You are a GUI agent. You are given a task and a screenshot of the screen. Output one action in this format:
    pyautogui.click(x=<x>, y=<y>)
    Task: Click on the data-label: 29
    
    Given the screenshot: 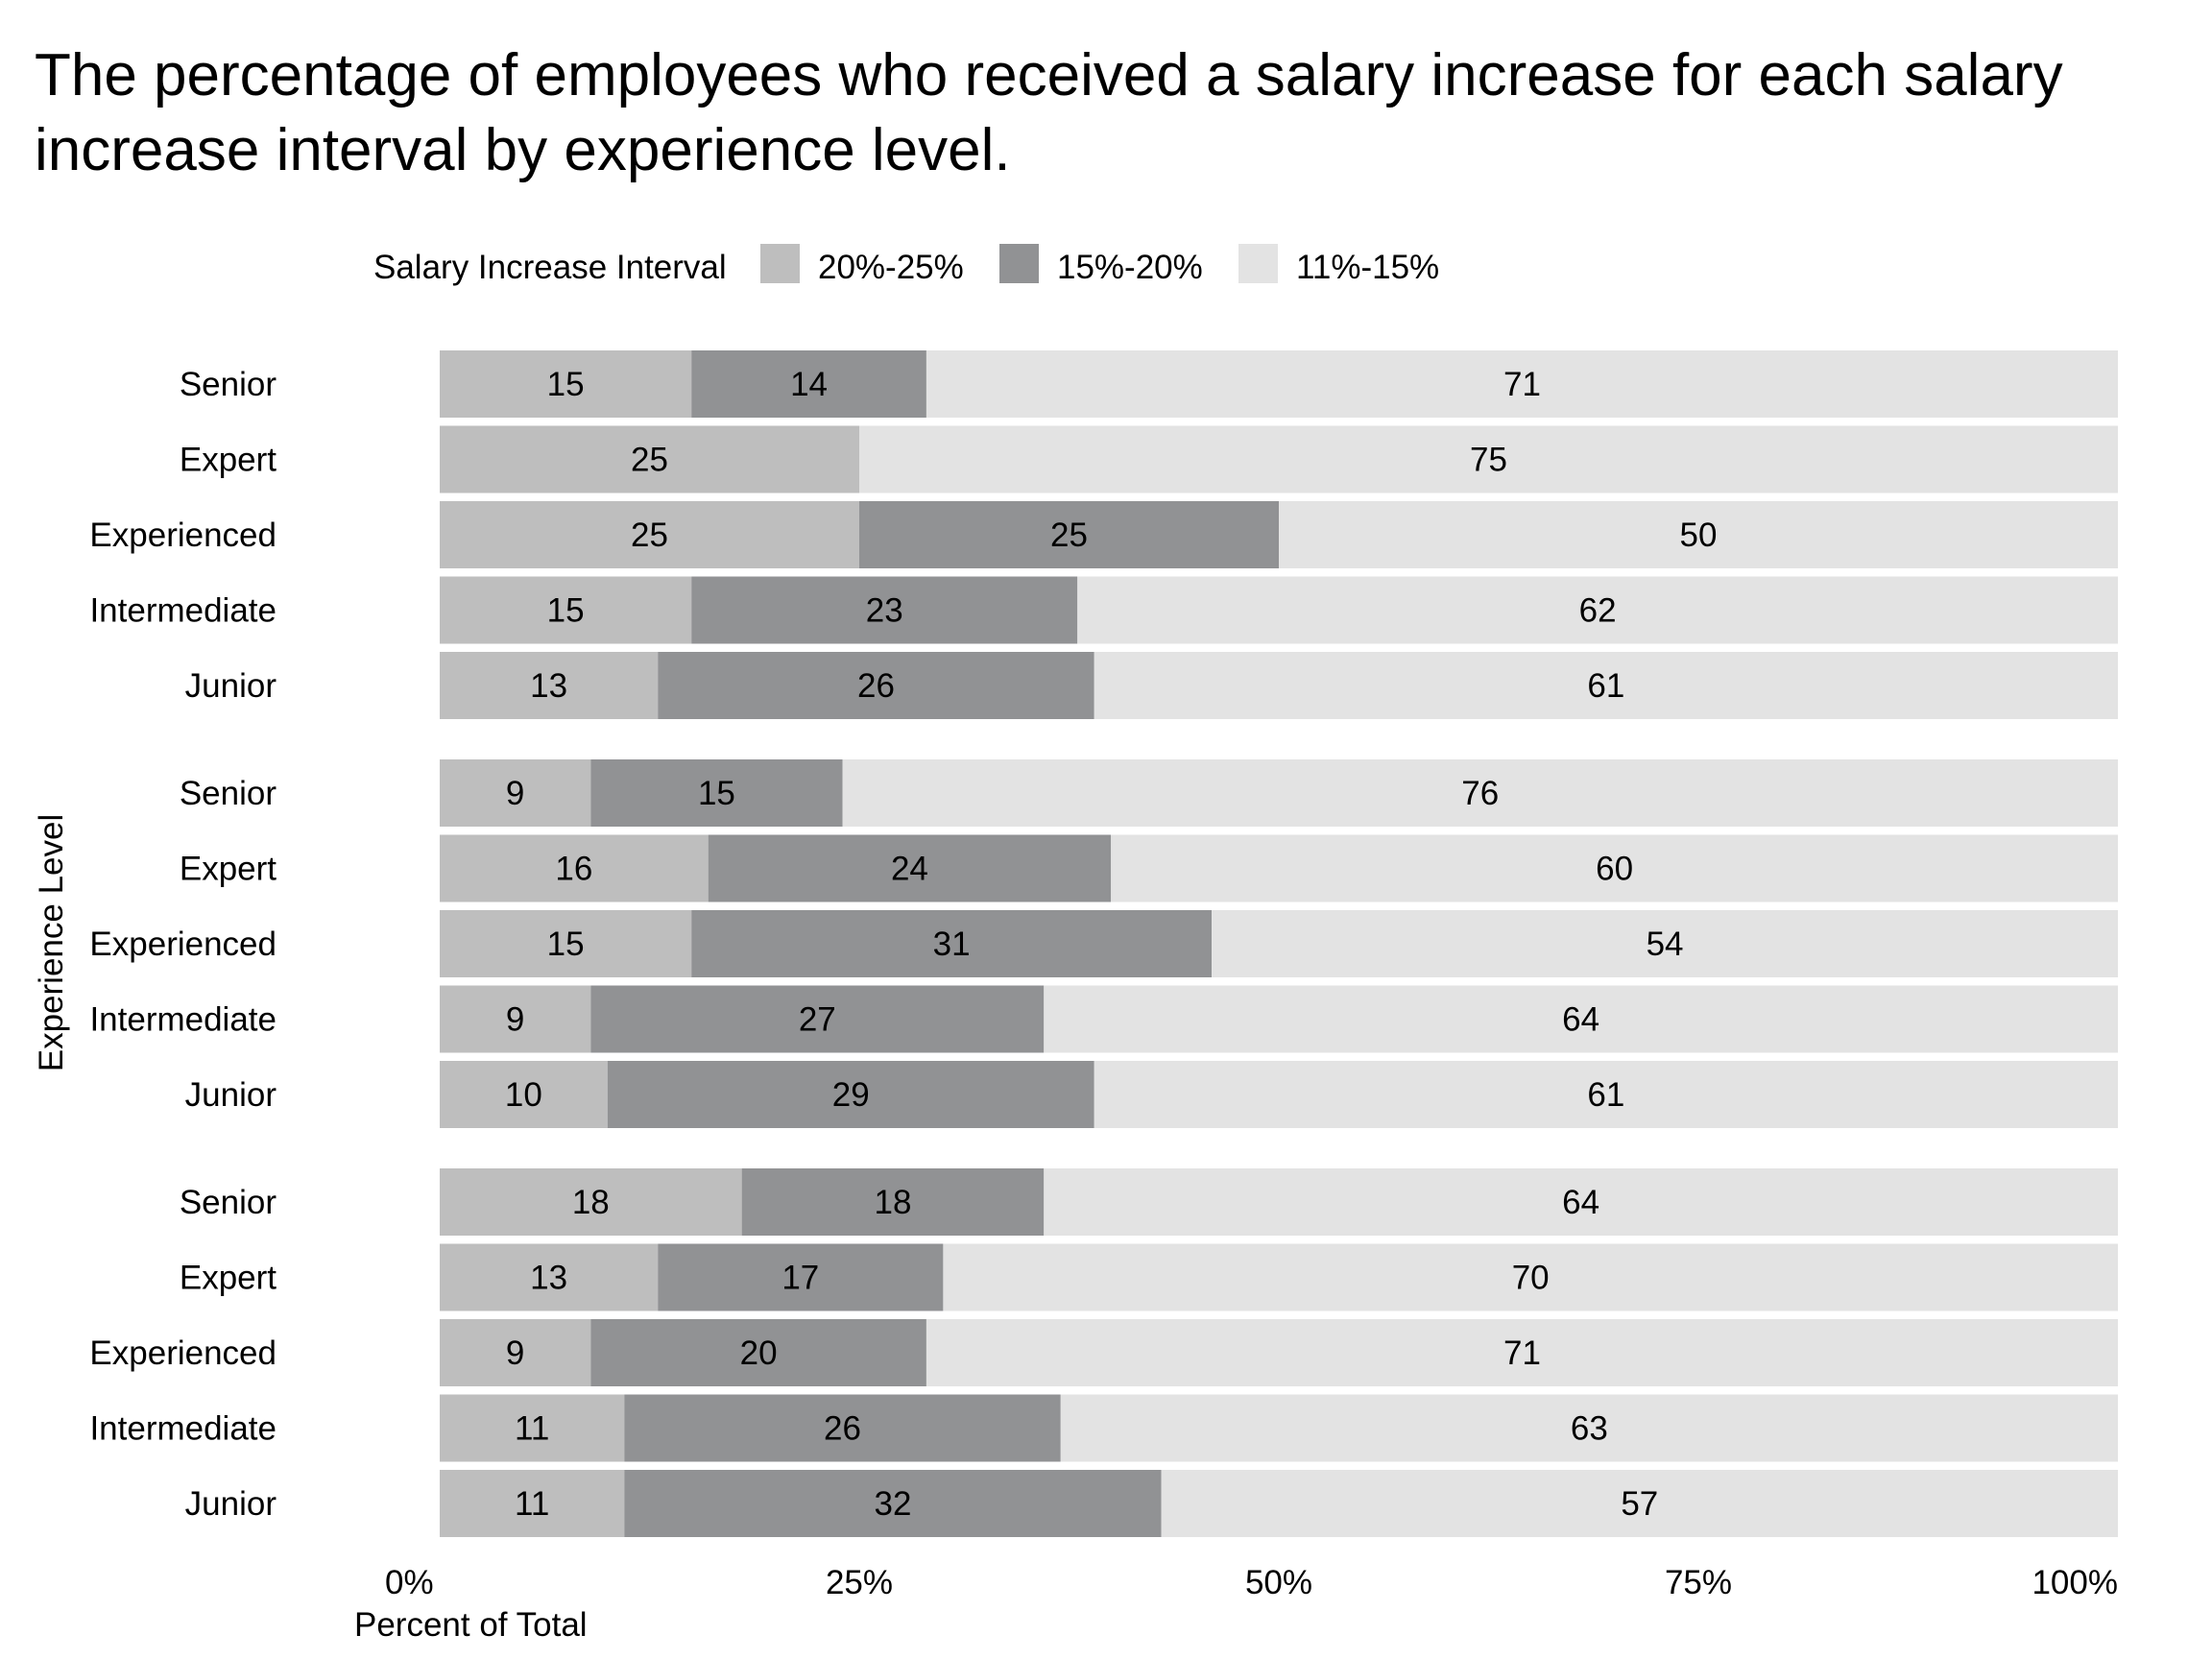 What is the action you would take?
    pyautogui.click(x=851, y=1095)
    